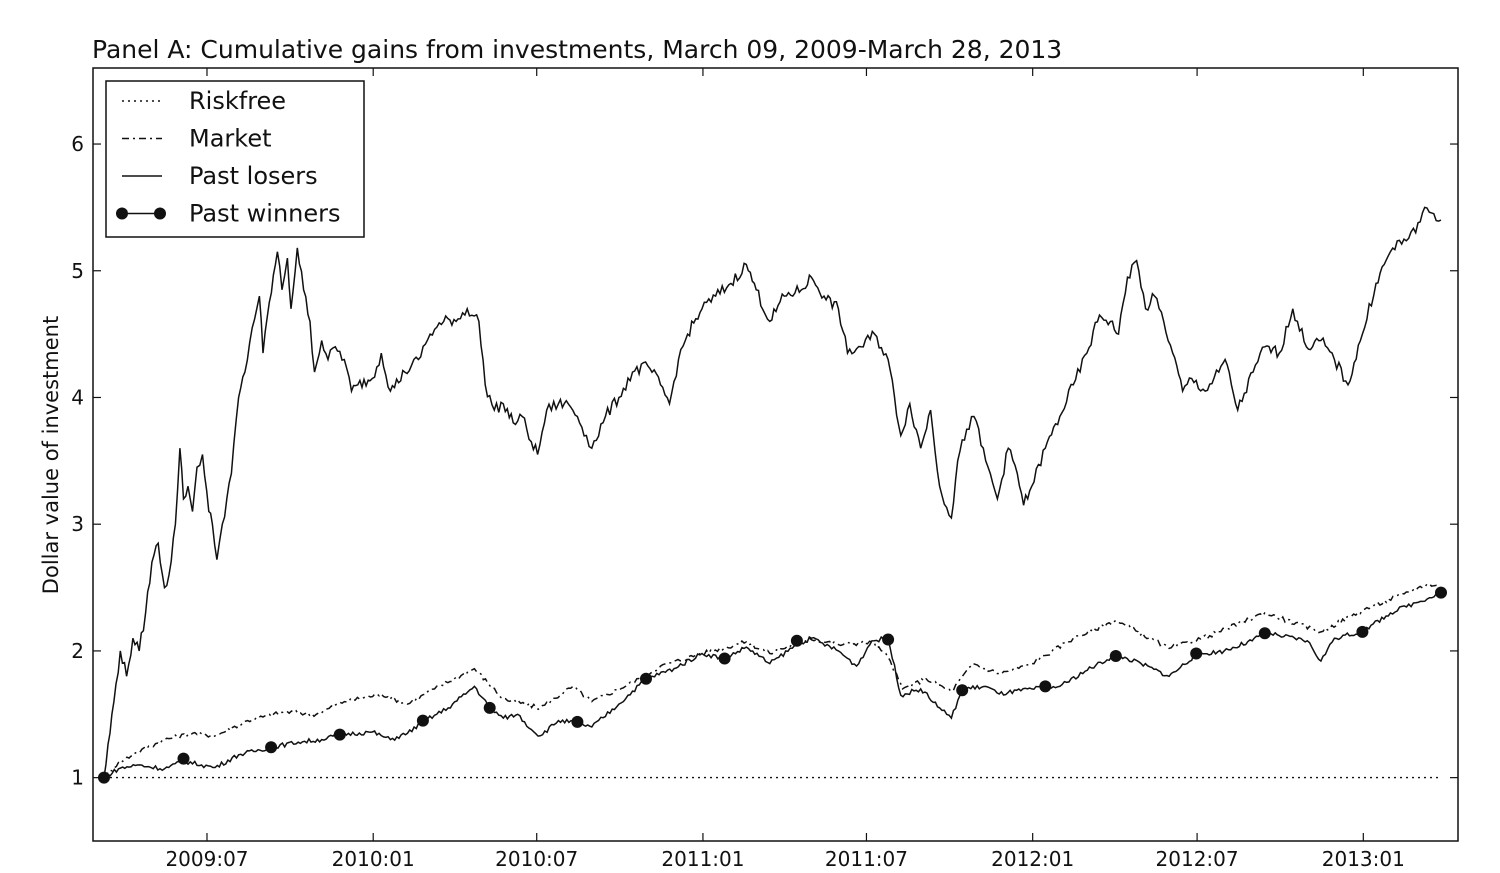  What do you see at coordinates (536, 859) in the screenshot?
I see `x-tick-label: 2010:07` at bounding box center [536, 859].